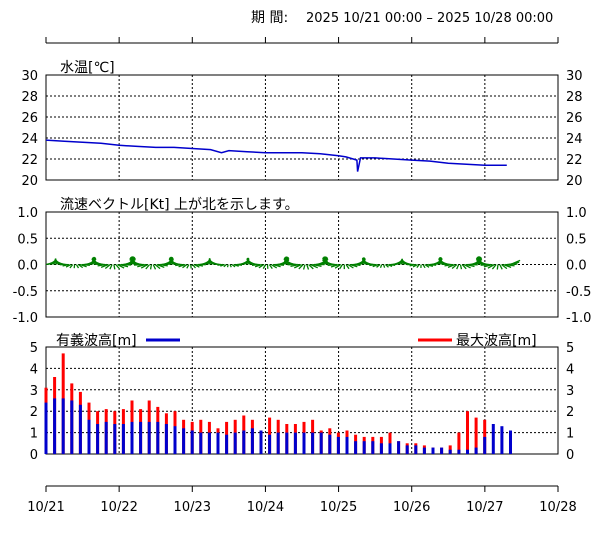 Image resolution: width=605 pixels, height=533 pixels. Describe the element at coordinates (269, 18) in the screenshot. I see `period-label: 期 間:` at that location.